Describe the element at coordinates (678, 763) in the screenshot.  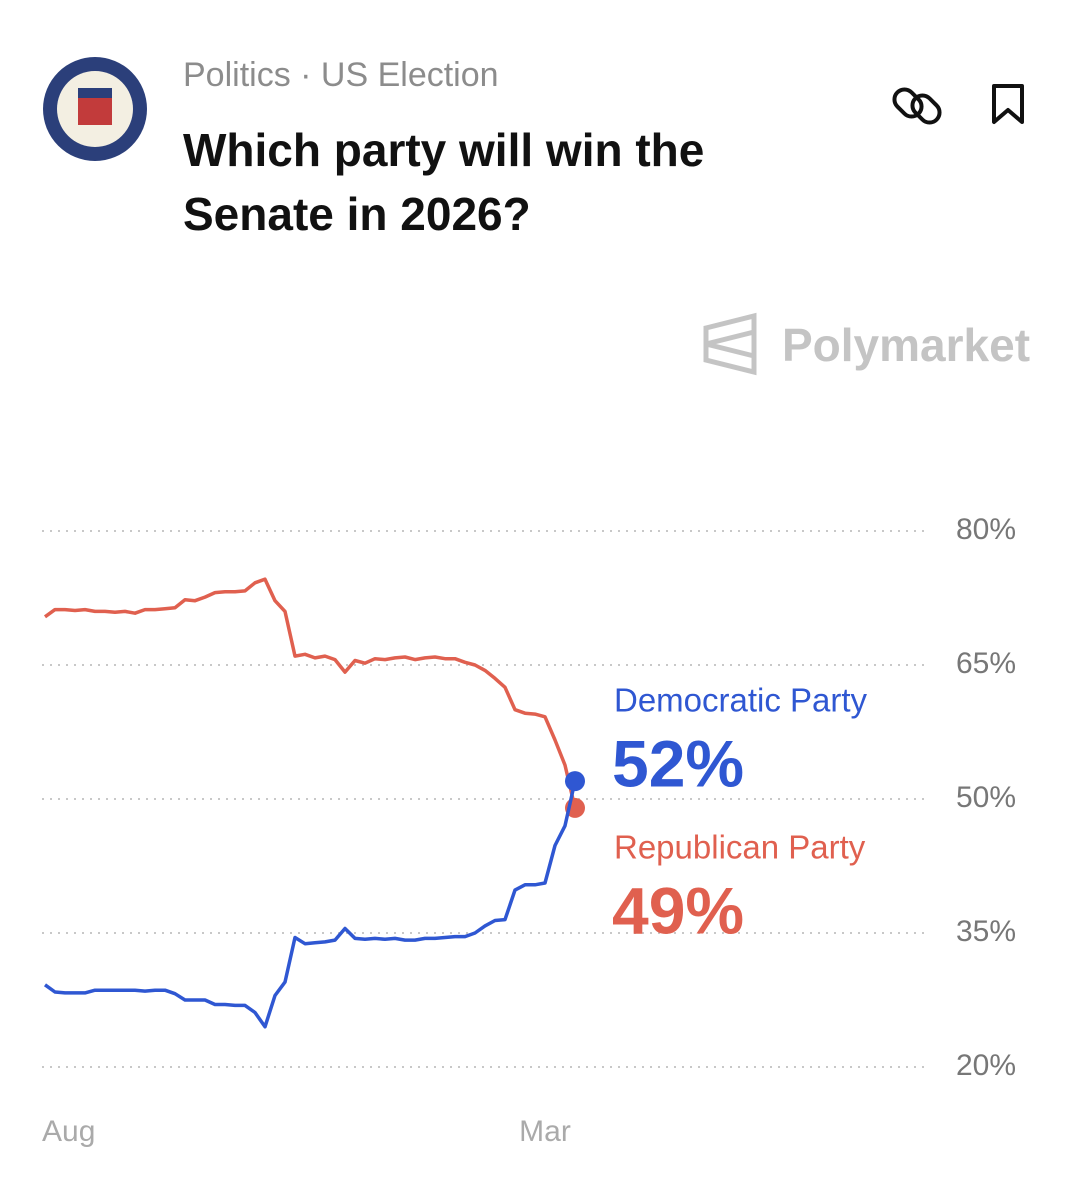
I see `current-value-label: 52%` at that location.